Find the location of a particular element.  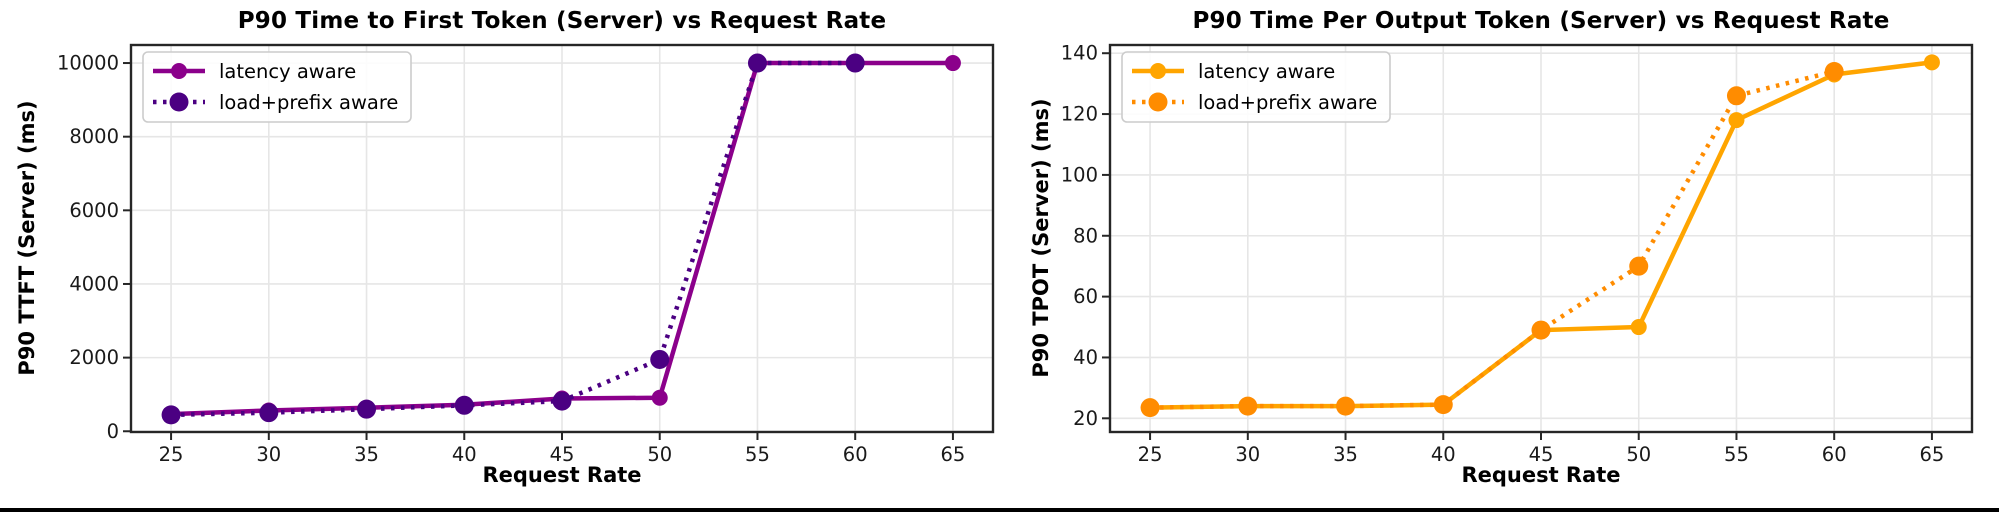

bottom-divider is located at coordinates (999, 510).